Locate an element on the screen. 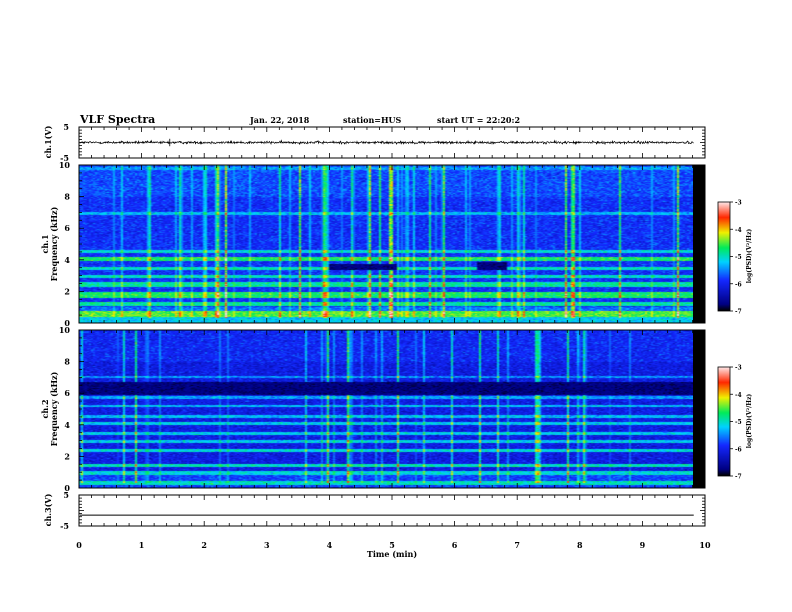 The width and height of the screenshot is (792, 612). time-tick-label: 0 is located at coordinates (79, 545).